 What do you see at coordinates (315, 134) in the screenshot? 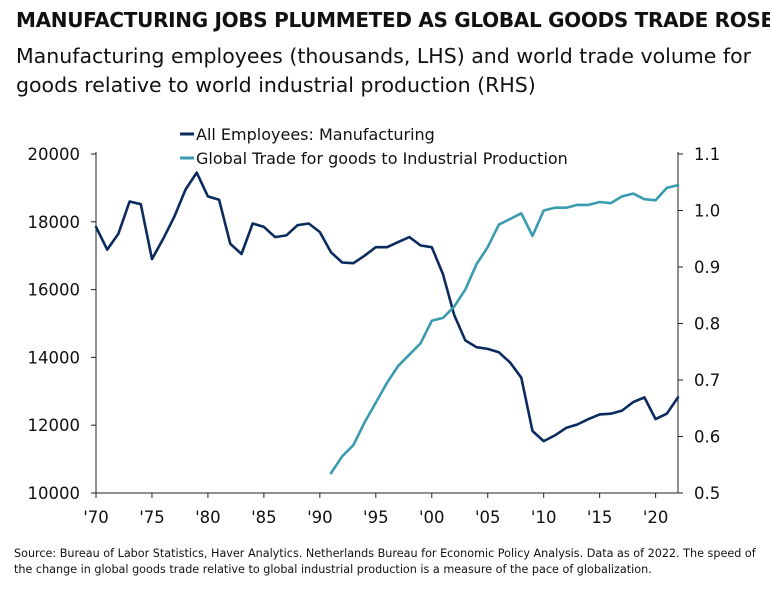
I see `legend-label: All Employees: Manufacturing` at bounding box center [315, 134].